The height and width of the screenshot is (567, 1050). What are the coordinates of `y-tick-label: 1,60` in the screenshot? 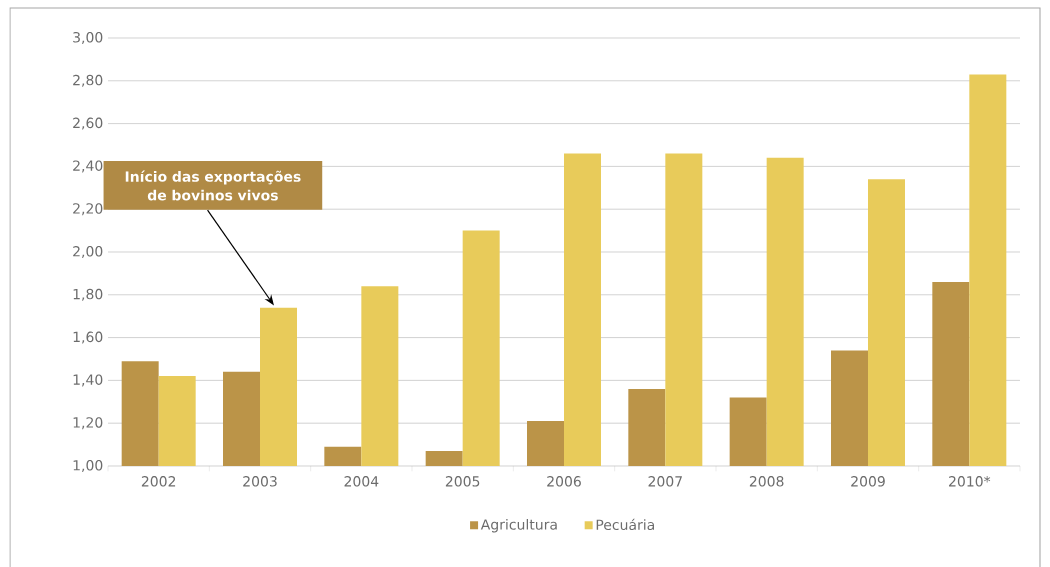 It's located at (88, 337).